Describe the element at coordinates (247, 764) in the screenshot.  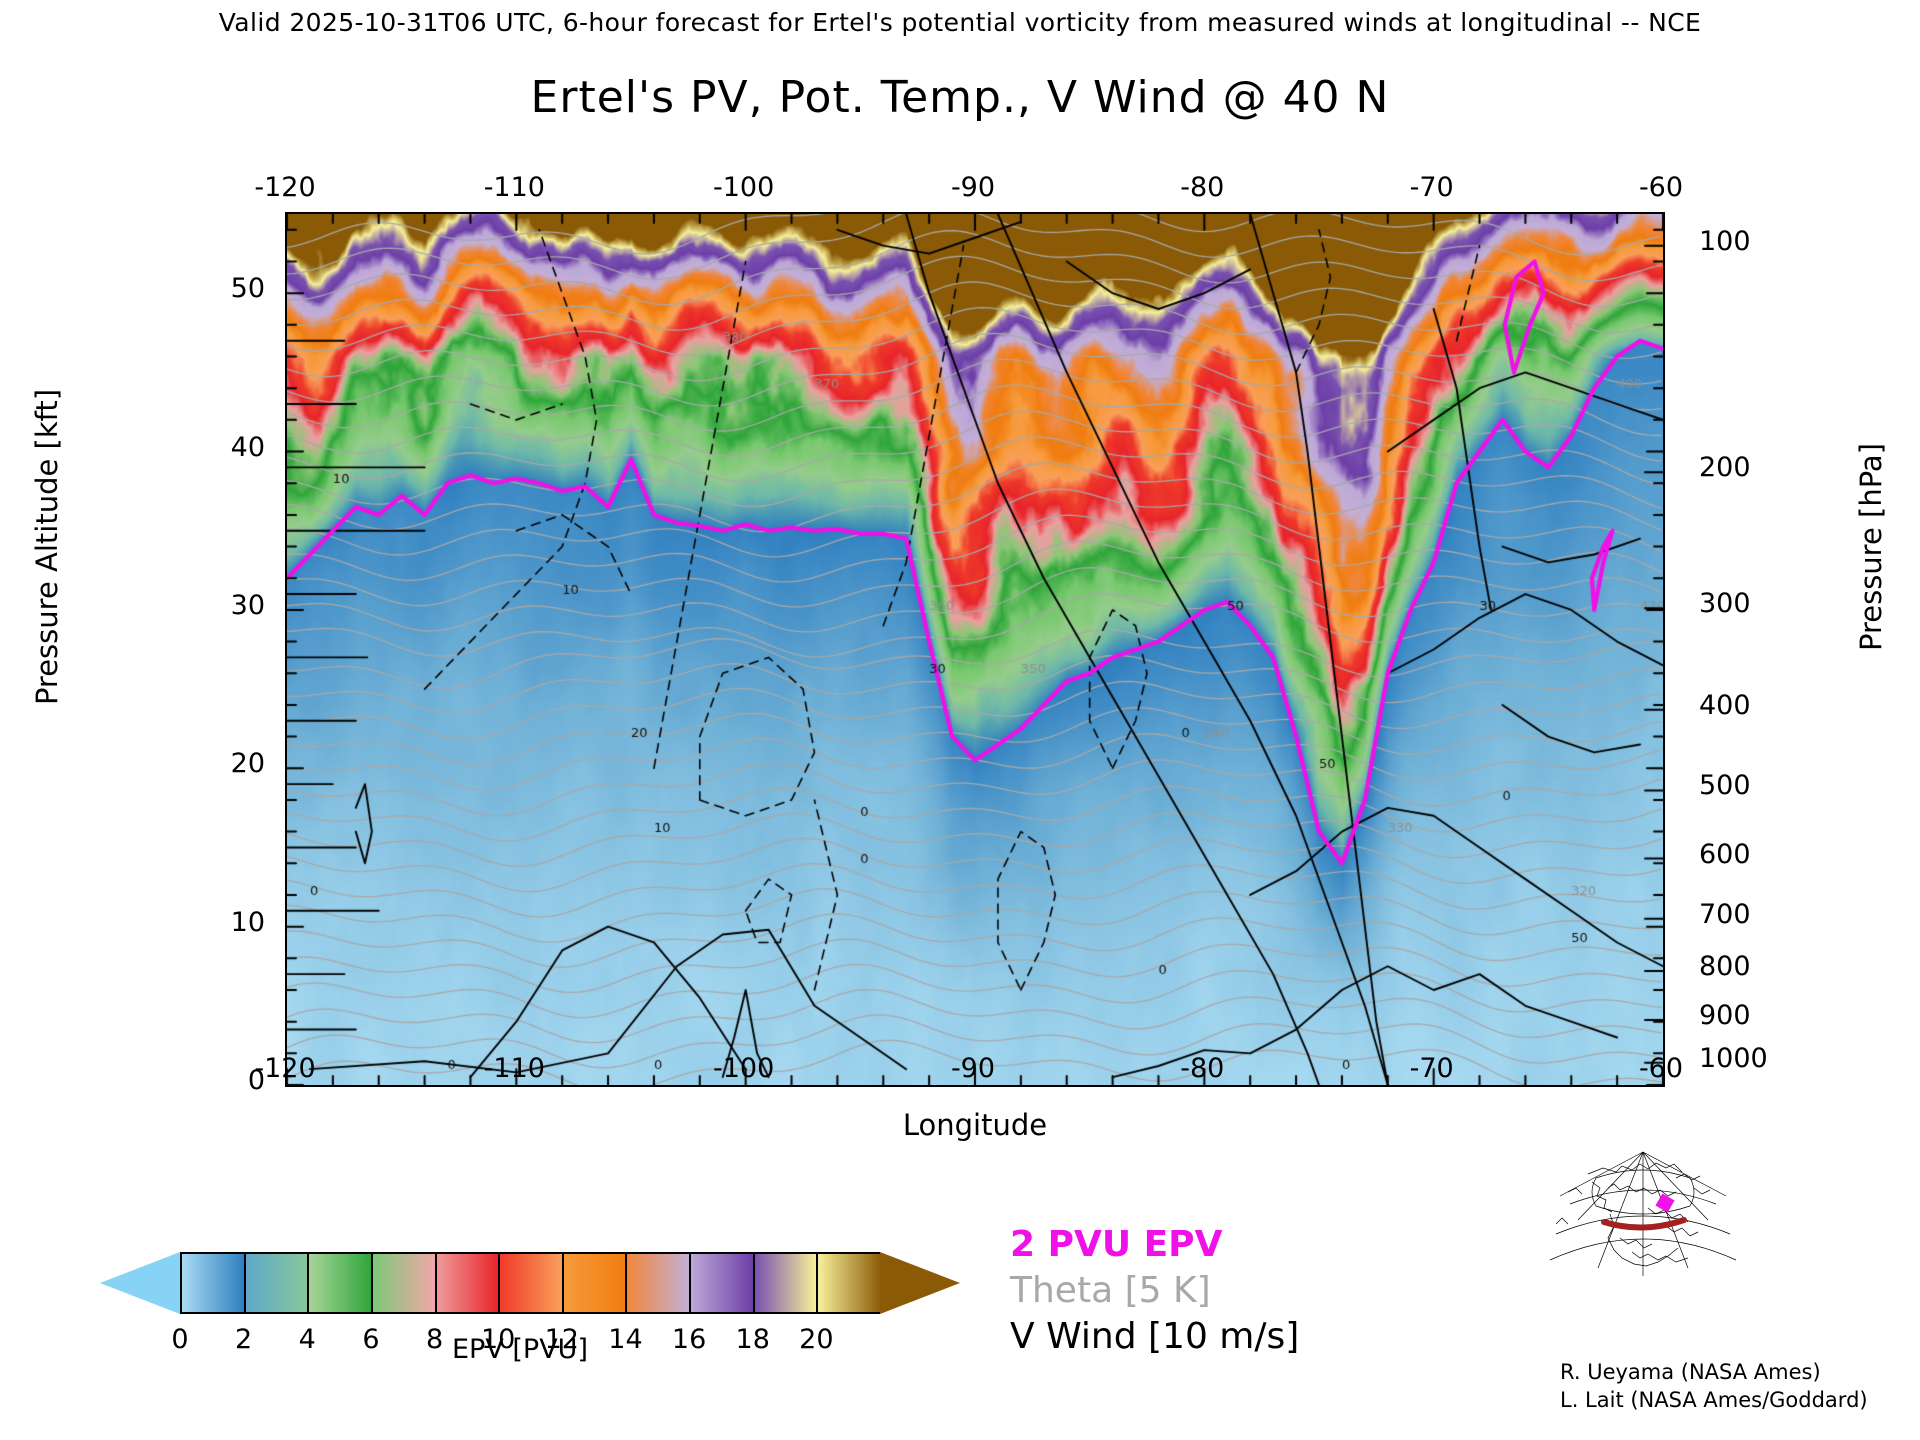
I see `tick-label: 20` at that location.